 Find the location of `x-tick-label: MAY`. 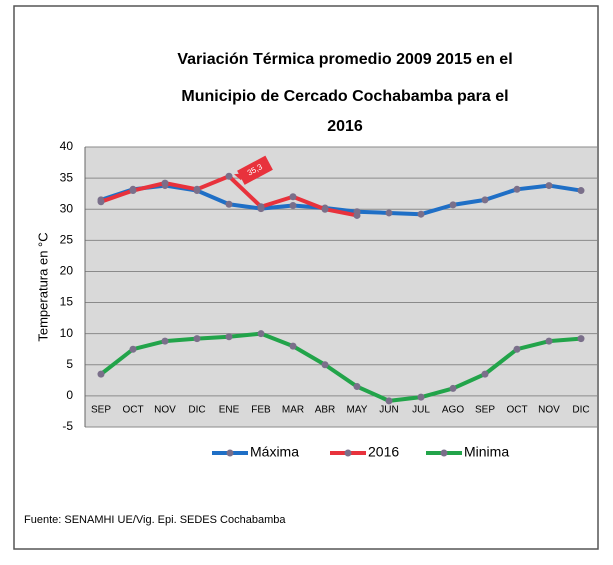

x-tick-label: MAY is located at coordinates (357, 410).